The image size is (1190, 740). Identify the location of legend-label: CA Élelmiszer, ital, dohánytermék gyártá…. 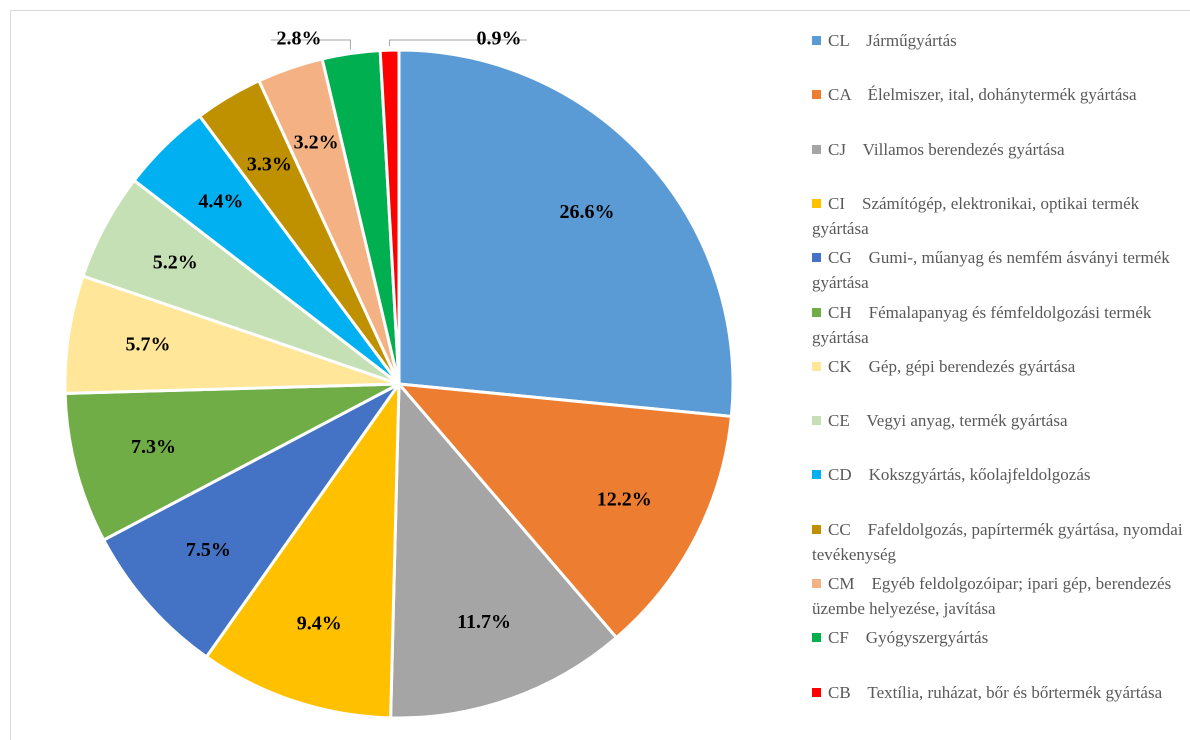
(982, 95).